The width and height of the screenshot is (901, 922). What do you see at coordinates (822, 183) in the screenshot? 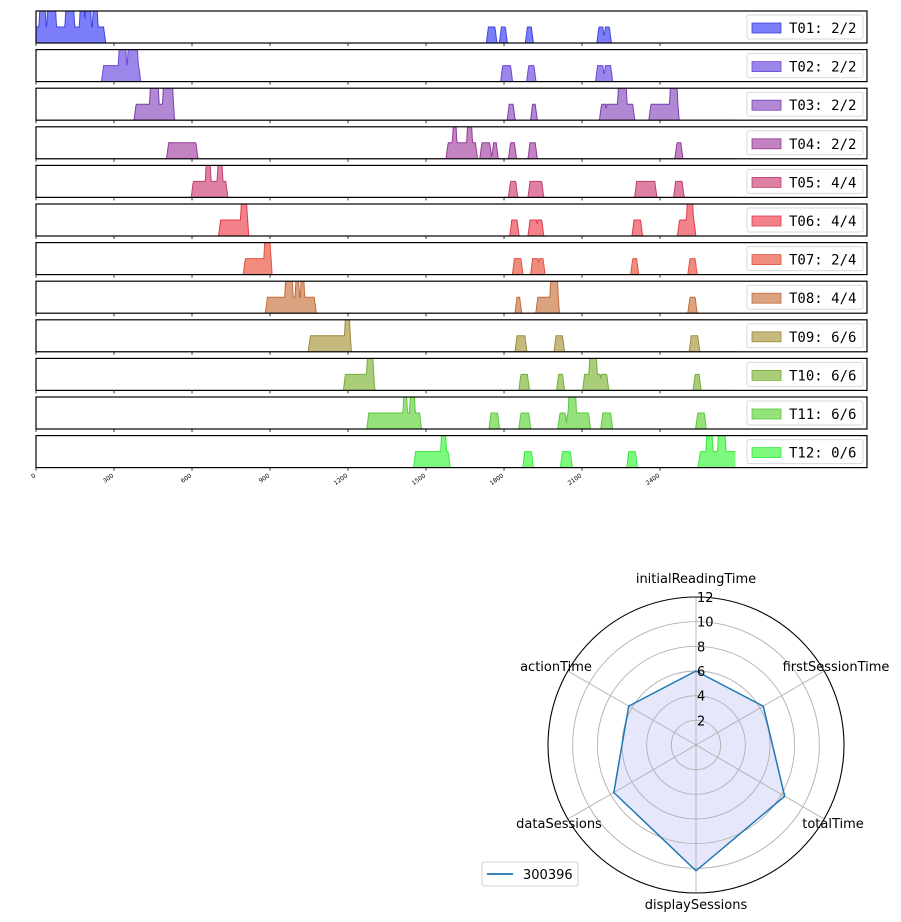
I see `legend-label: T05: 4/4` at bounding box center [822, 183].